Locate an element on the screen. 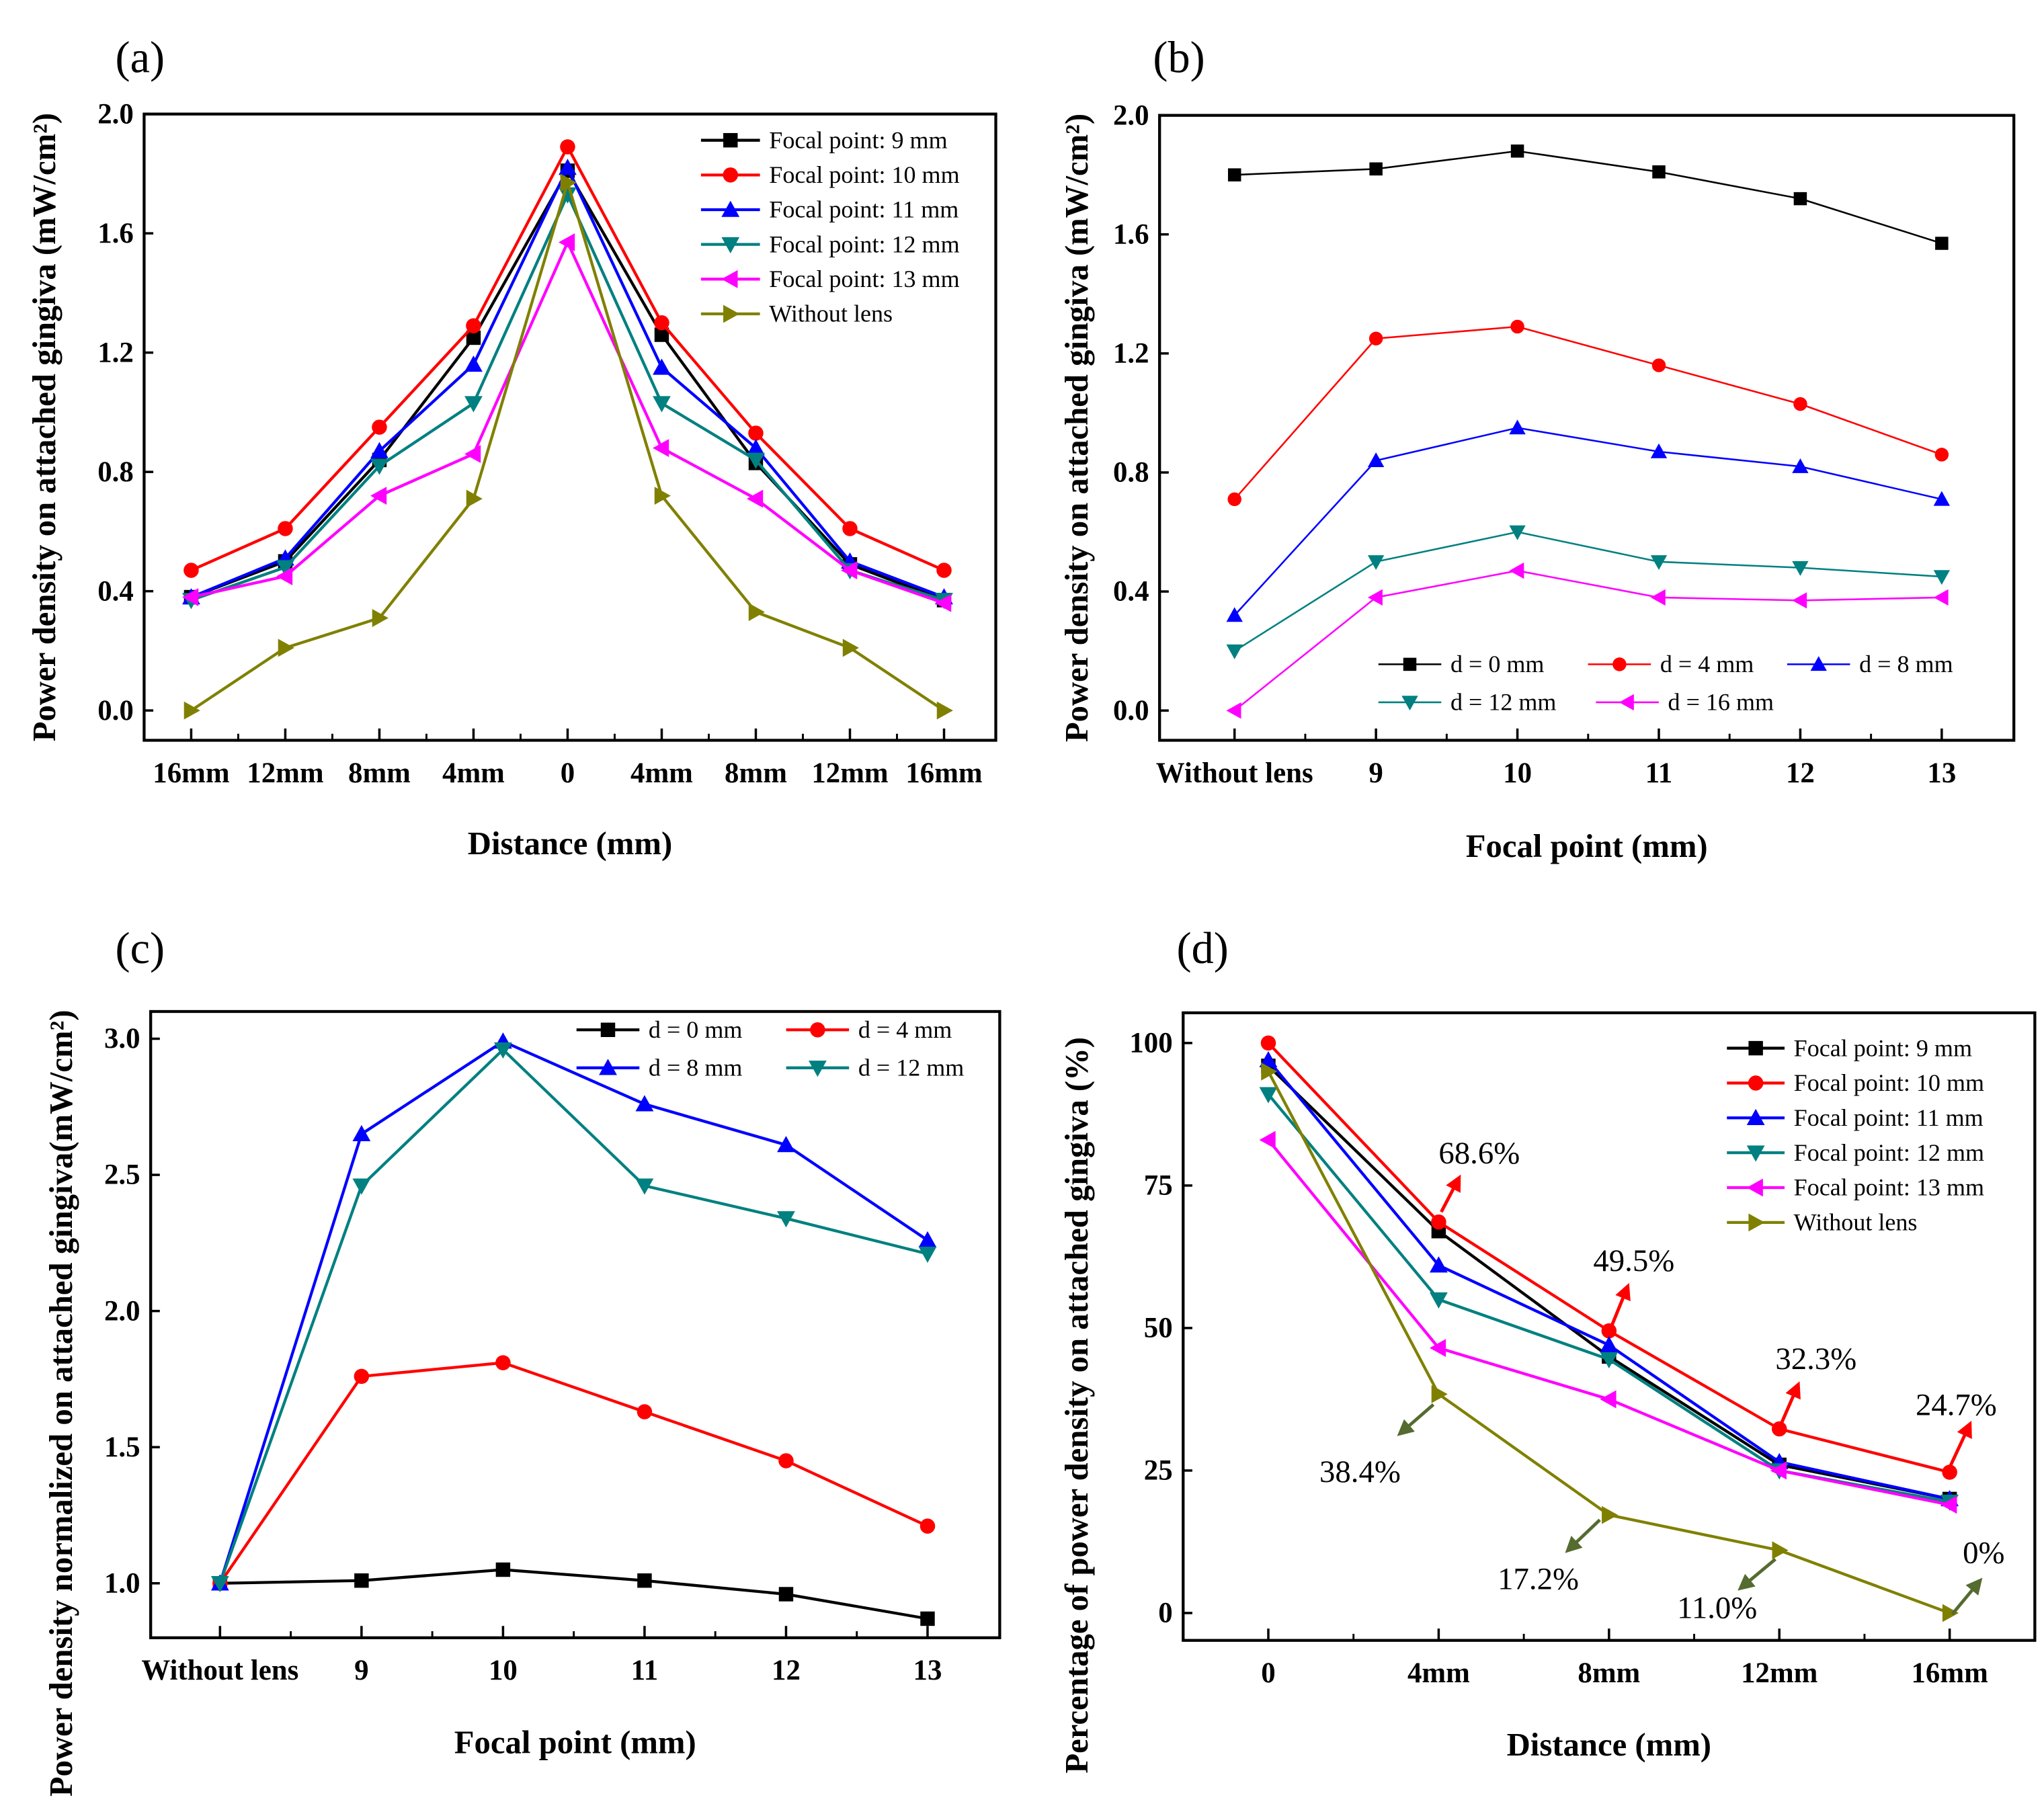 This screenshot has height=1816, width=2044. panel-label: (d) is located at coordinates (1203, 948).